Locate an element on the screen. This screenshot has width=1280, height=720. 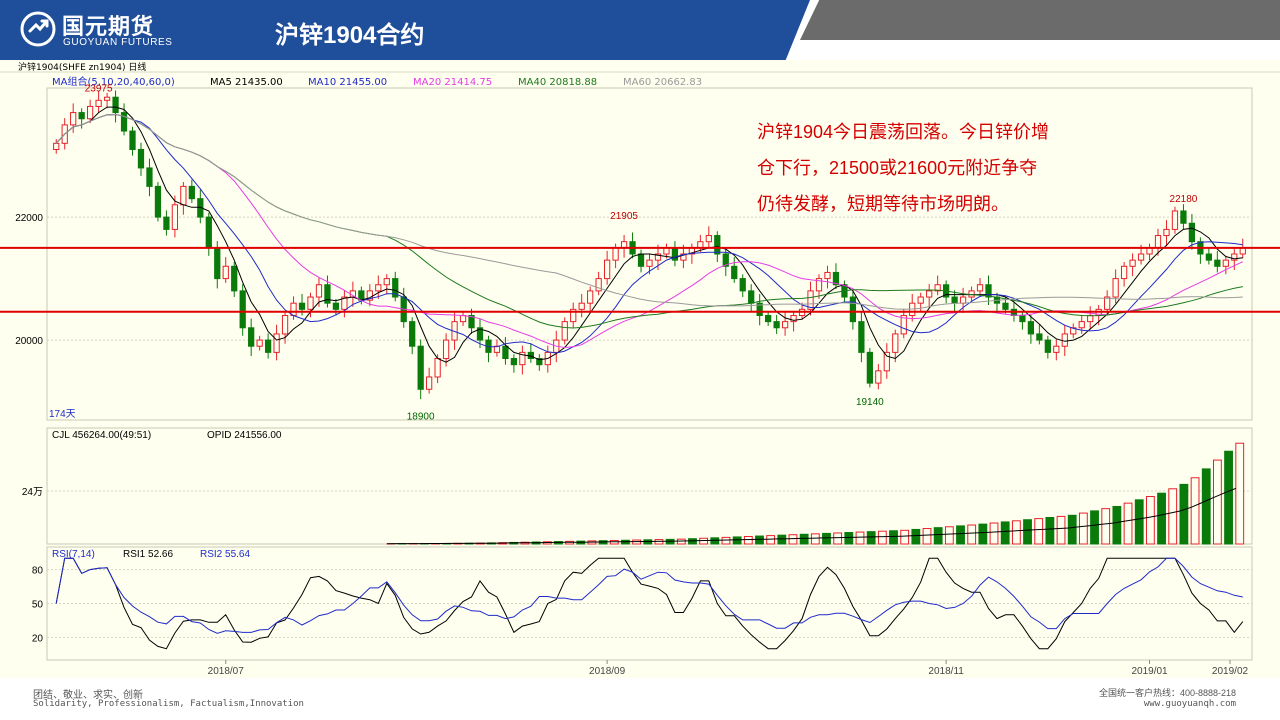
price-tick-label: 20000 is located at coordinates (29, 341).